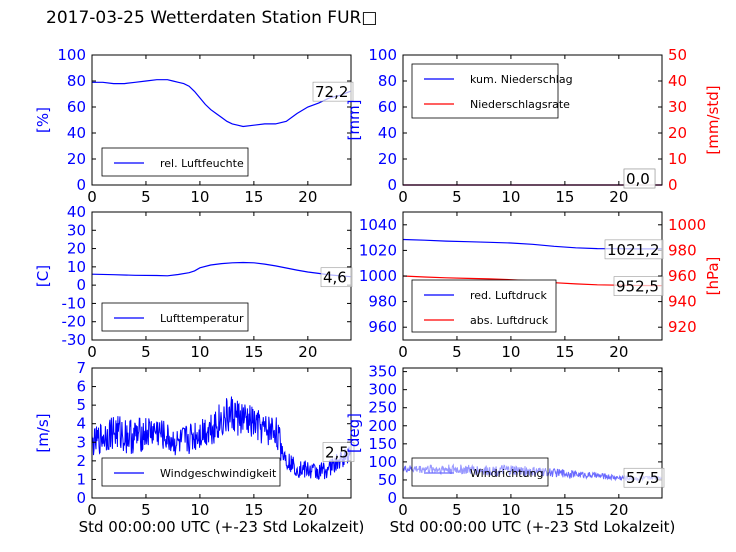 Image resolution: width=736 pixels, height=552 pixels. What do you see at coordinates (687, 225) in the screenshot?
I see `y2-tick-label: 1000` at bounding box center [687, 225].